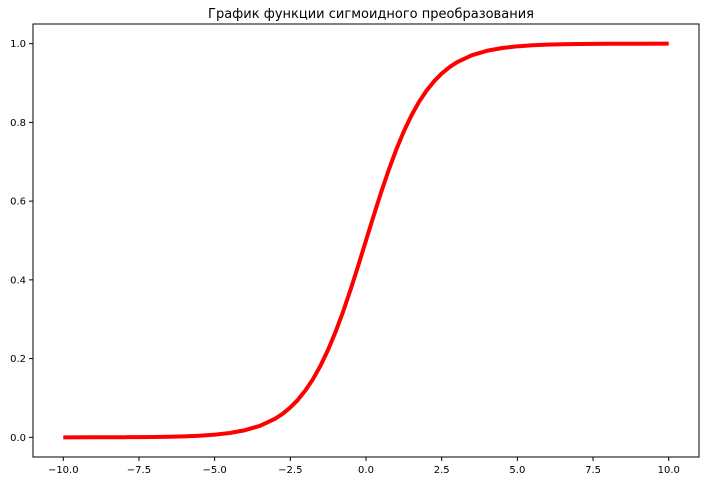 The height and width of the screenshot is (486, 706). Describe the element at coordinates (366, 470) in the screenshot. I see `x-tick-label: 0.0` at that location.